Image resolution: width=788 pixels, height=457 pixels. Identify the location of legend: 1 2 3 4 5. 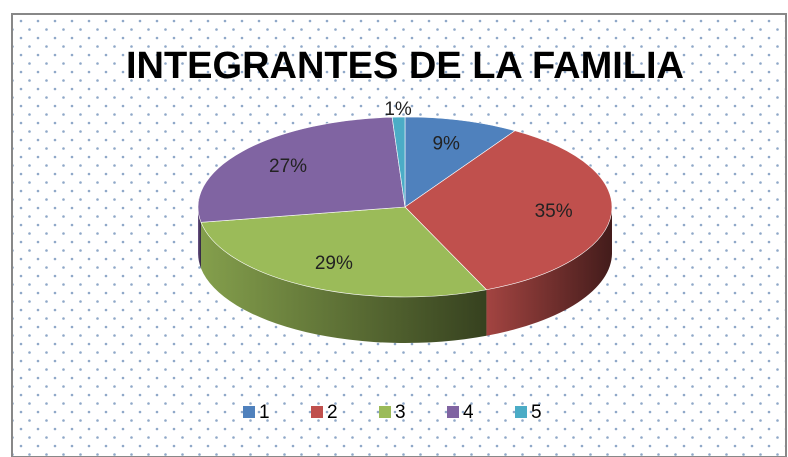
(392, 412).